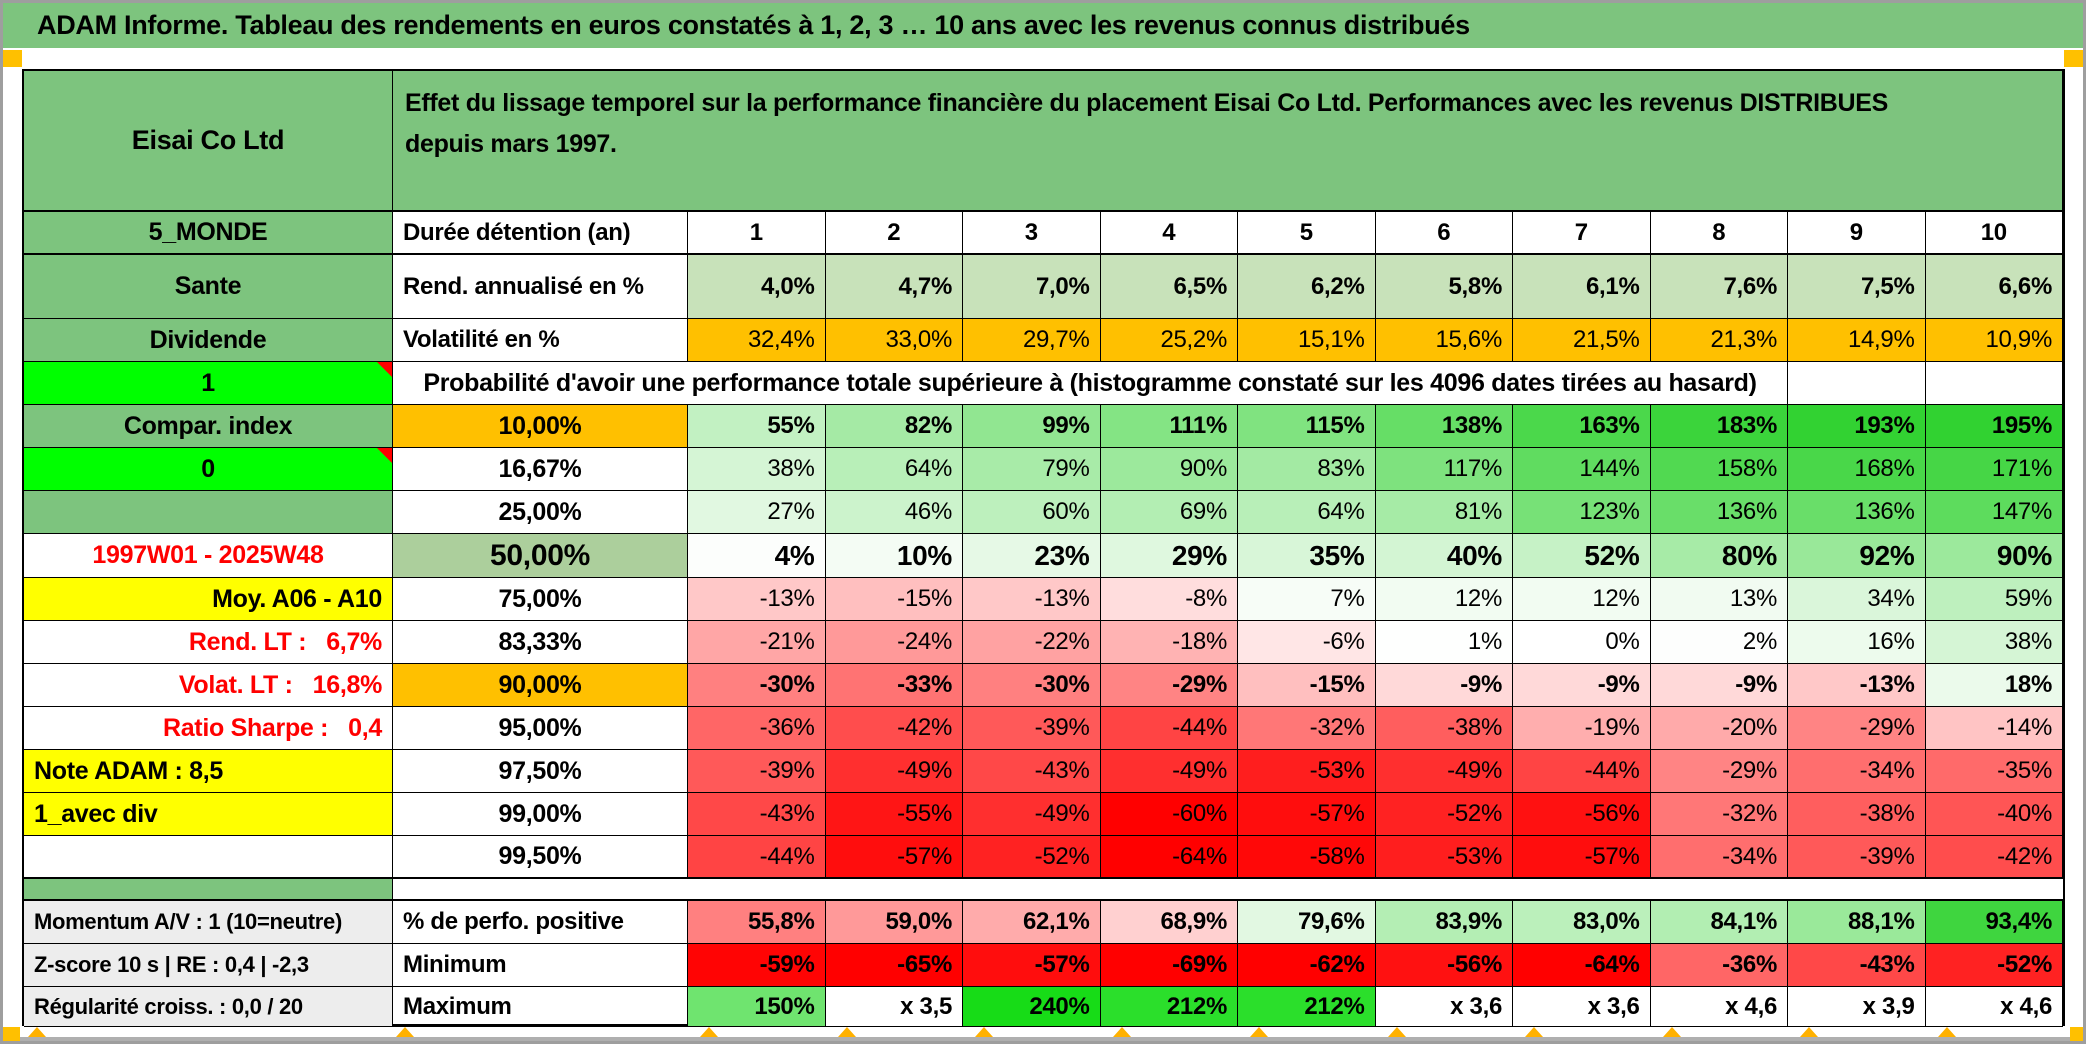 This screenshot has width=2086, height=1044. I want to click on data-cell: -6%, so click(1307, 642).